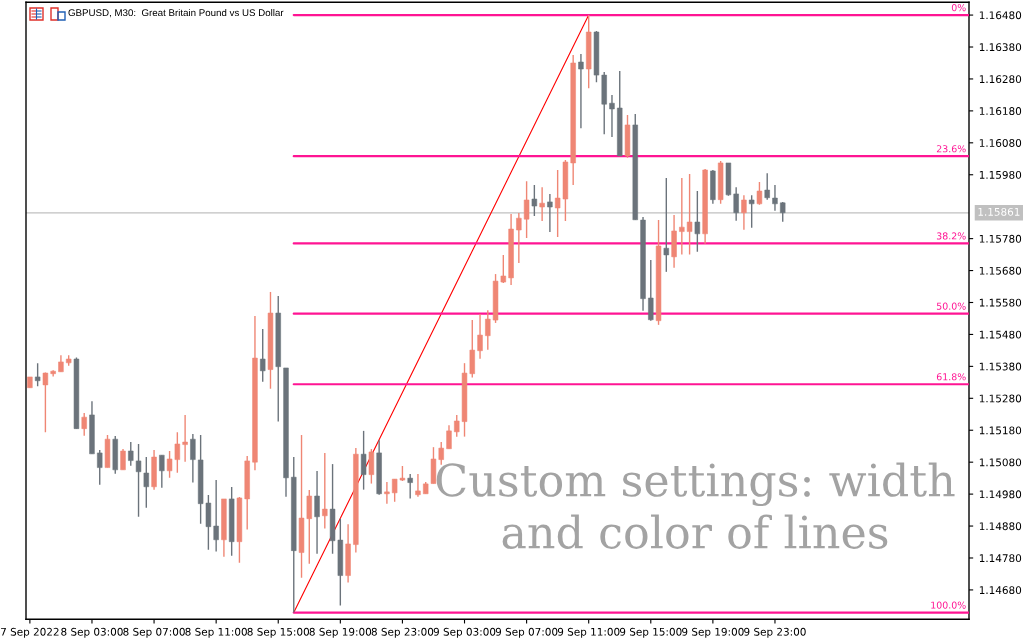 The height and width of the screenshot is (640, 1024). I want to click on y-tick-label: 1.15580, so click(1000, 302).